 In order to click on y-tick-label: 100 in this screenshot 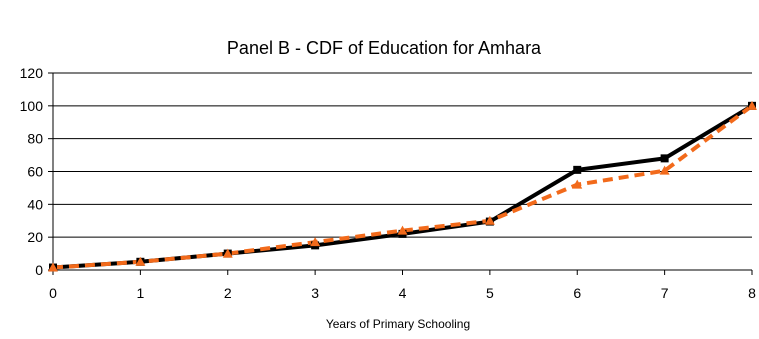, I will do `click(32, 106)`.